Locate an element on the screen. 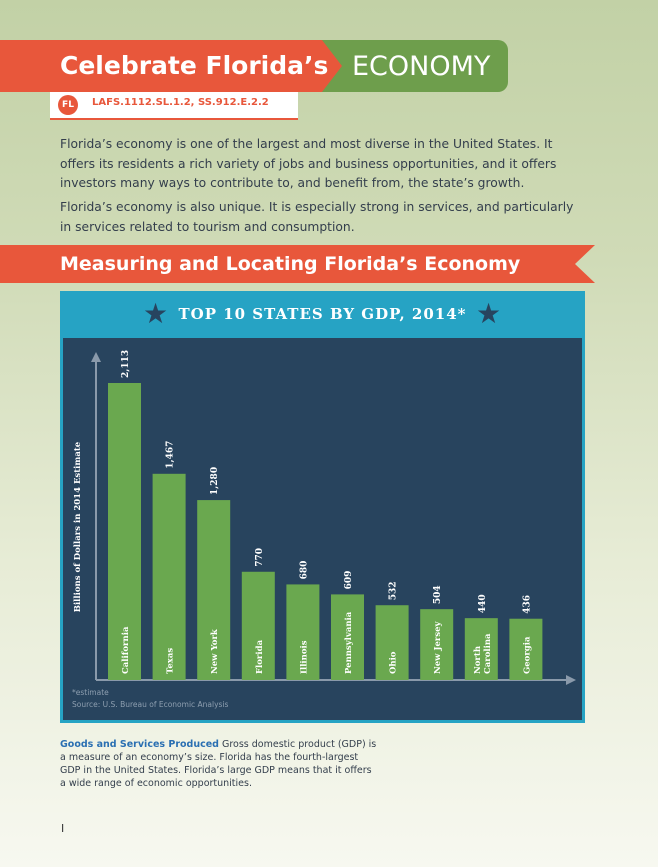 This screenshot has height=867, width=658. chart-header is located at coordinates (322, 314).